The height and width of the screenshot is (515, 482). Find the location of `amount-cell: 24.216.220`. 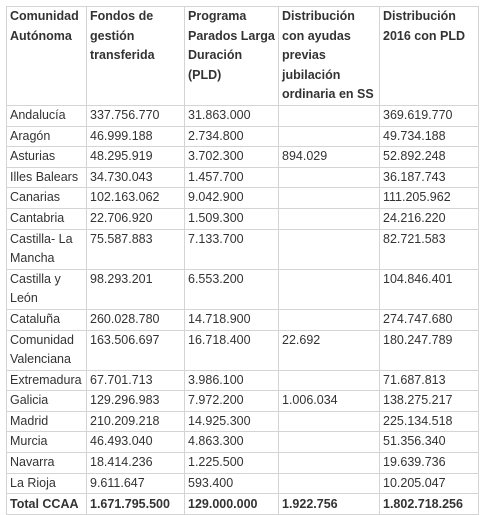

amount-cell: 24.216.220 is located at coordinates (429, 218).